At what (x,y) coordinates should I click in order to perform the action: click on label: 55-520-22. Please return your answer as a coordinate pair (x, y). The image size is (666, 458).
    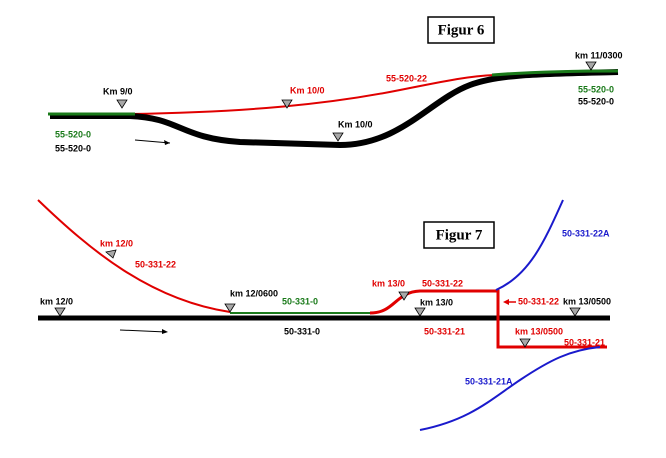
    Looking at the image, I should click on (406, 78).